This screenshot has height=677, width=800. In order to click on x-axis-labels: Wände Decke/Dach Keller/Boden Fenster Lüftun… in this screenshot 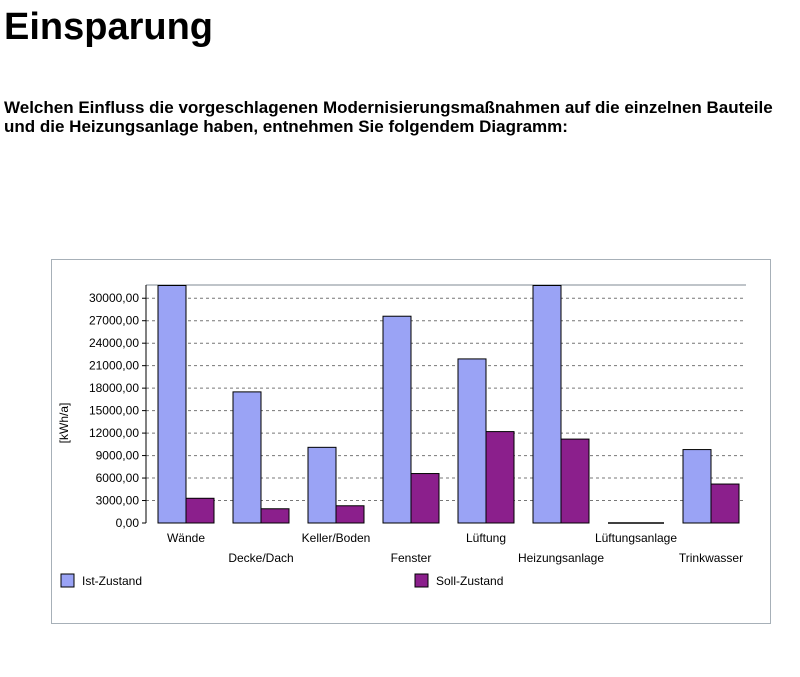, I will do `click(455, 548)`.